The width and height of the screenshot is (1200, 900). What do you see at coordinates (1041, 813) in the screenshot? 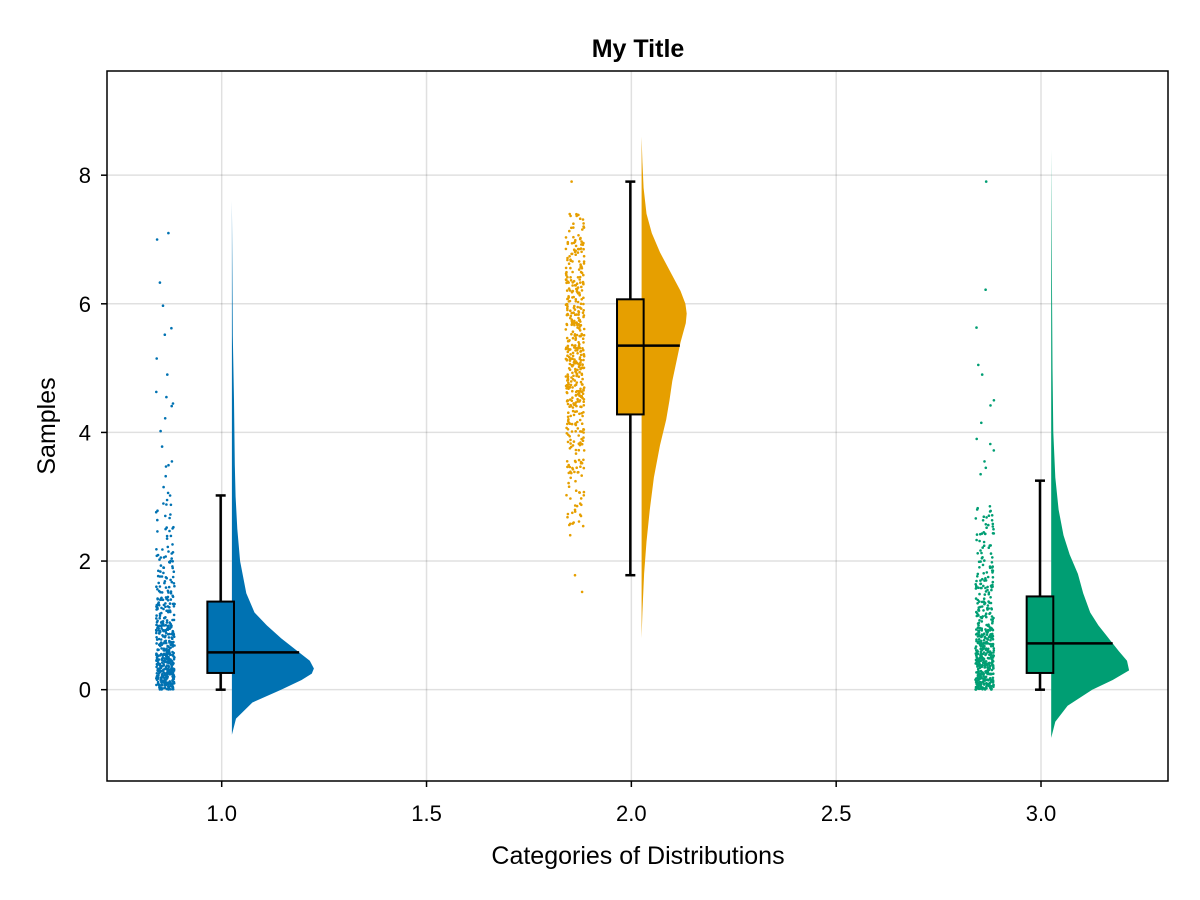
I see `x-tick-label: 3.0` at bounding box center [1041, 813].